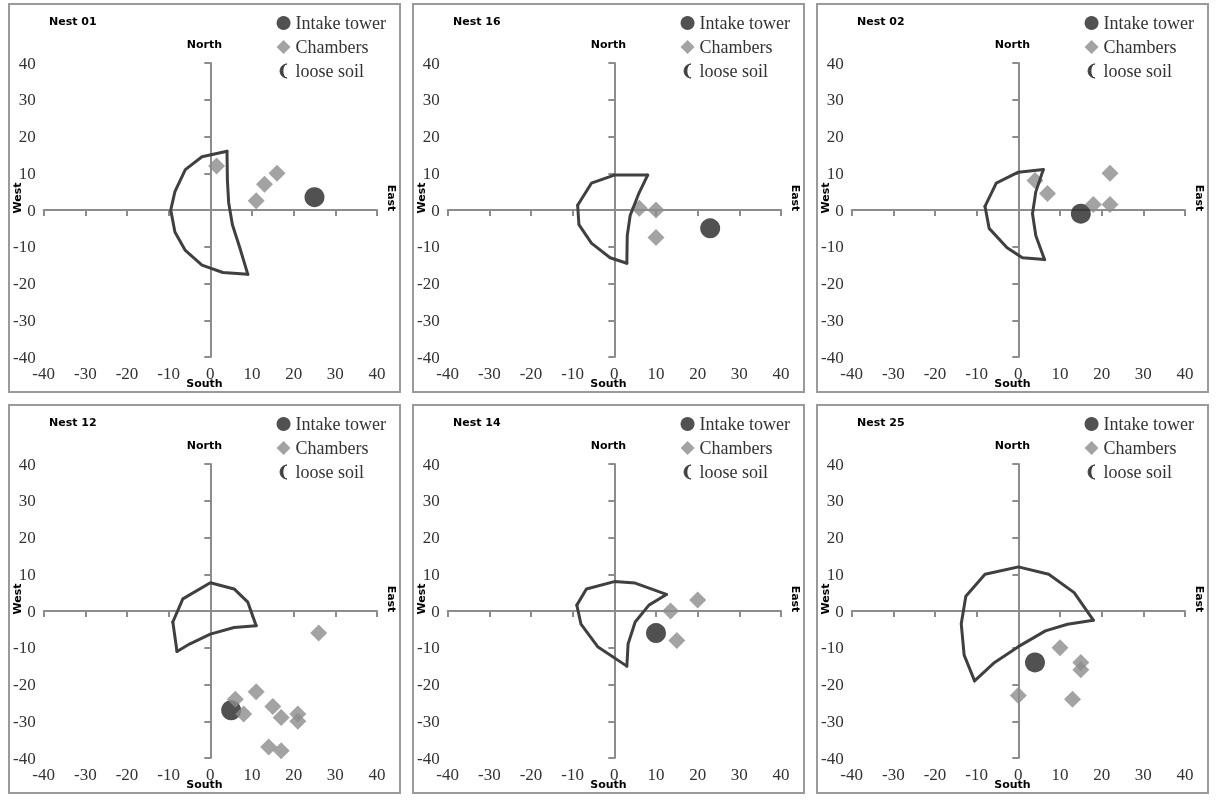  What do you see at coordinates (881, 21) in the screenshot?
I see `chart-title: Nest 02` at bounding box center [881, 21].